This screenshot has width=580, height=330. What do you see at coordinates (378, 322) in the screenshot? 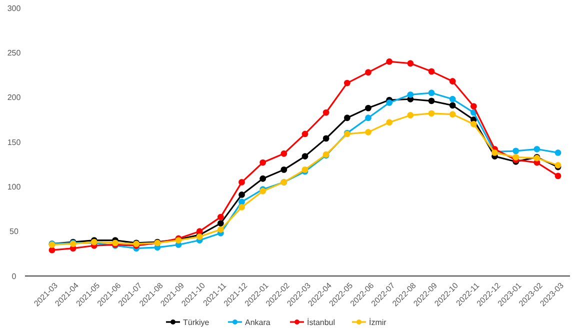
I see `legend-label: İzmir` at bounding box center [378, 322].